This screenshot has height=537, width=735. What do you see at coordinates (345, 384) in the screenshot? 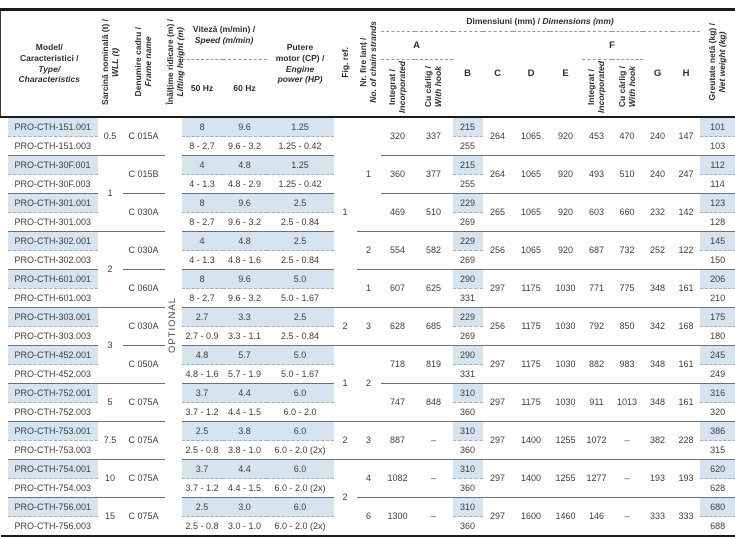
I see `fig-ref-cell: 1` at bounding box center [345, 384].